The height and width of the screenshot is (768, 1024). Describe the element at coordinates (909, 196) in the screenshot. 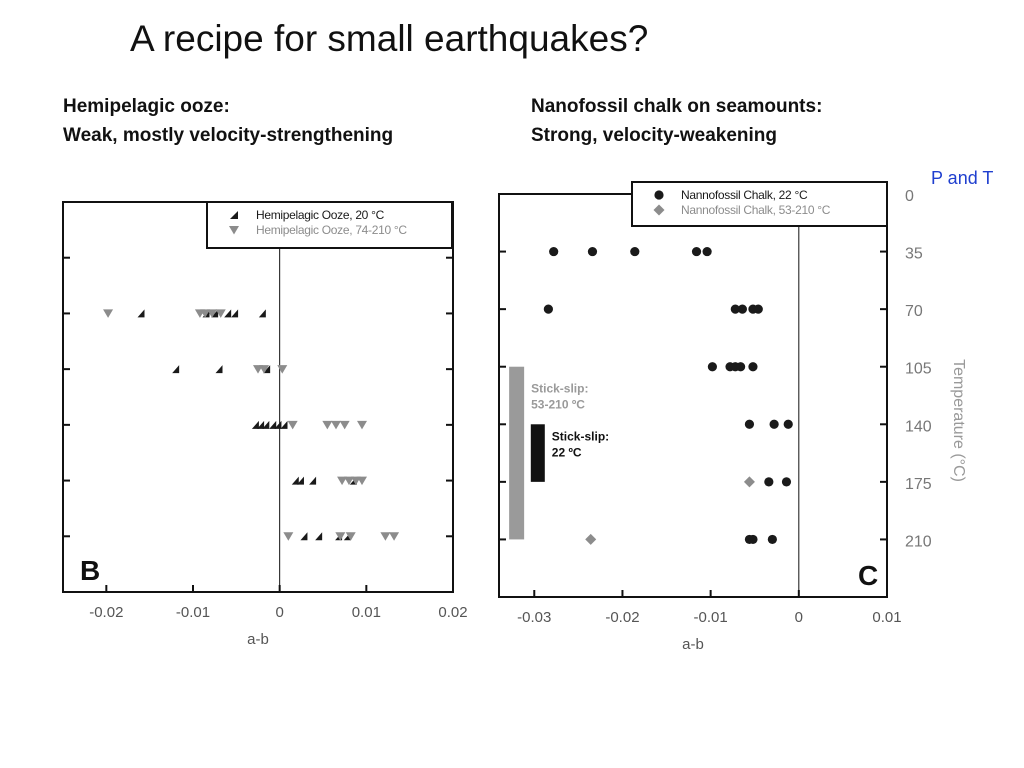

I see `temperature-tick-label: 0` at that location.